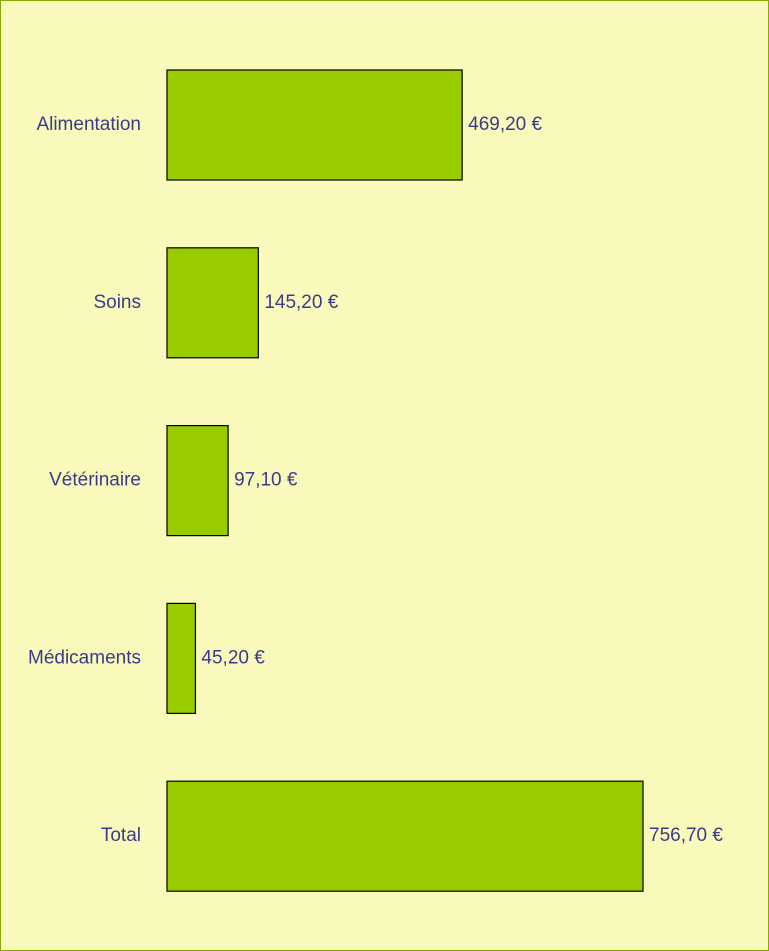 The width and height of the screenshot is (769, 951). Describe the element at coordinates (266, 480) in the screenshot. I see `data-label: 97,10 €` at that location.